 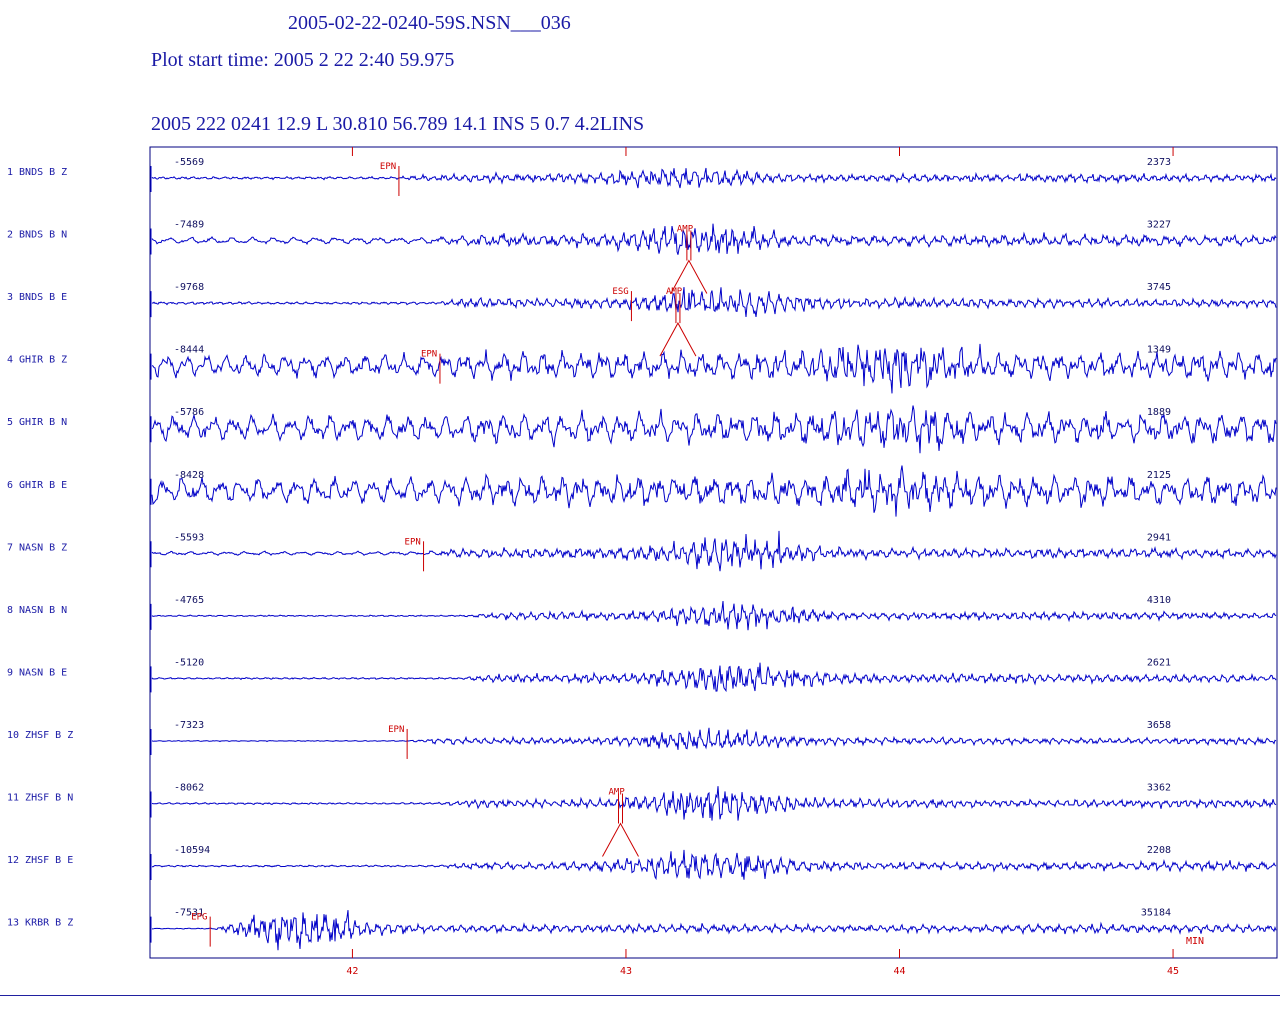 I want to click on plot-start-time: Plot start time: 2005 2 22 2:40 59.975, so click(x=303, y=60).